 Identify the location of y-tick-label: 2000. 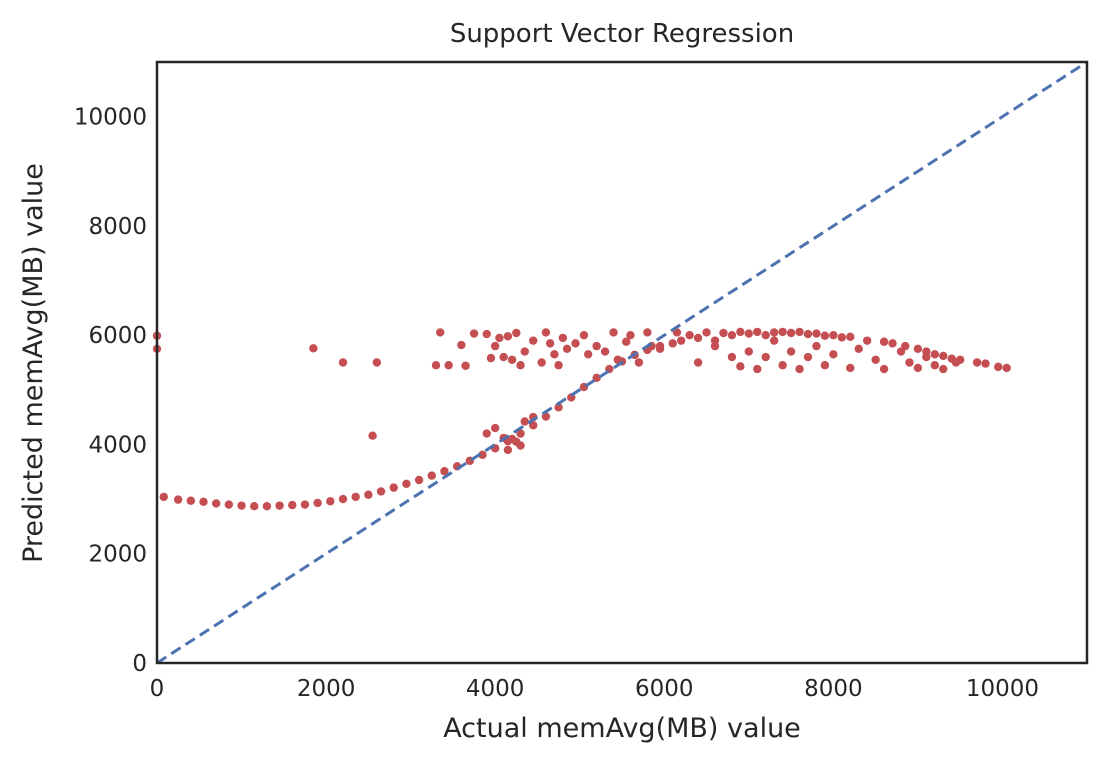
(117, 555).